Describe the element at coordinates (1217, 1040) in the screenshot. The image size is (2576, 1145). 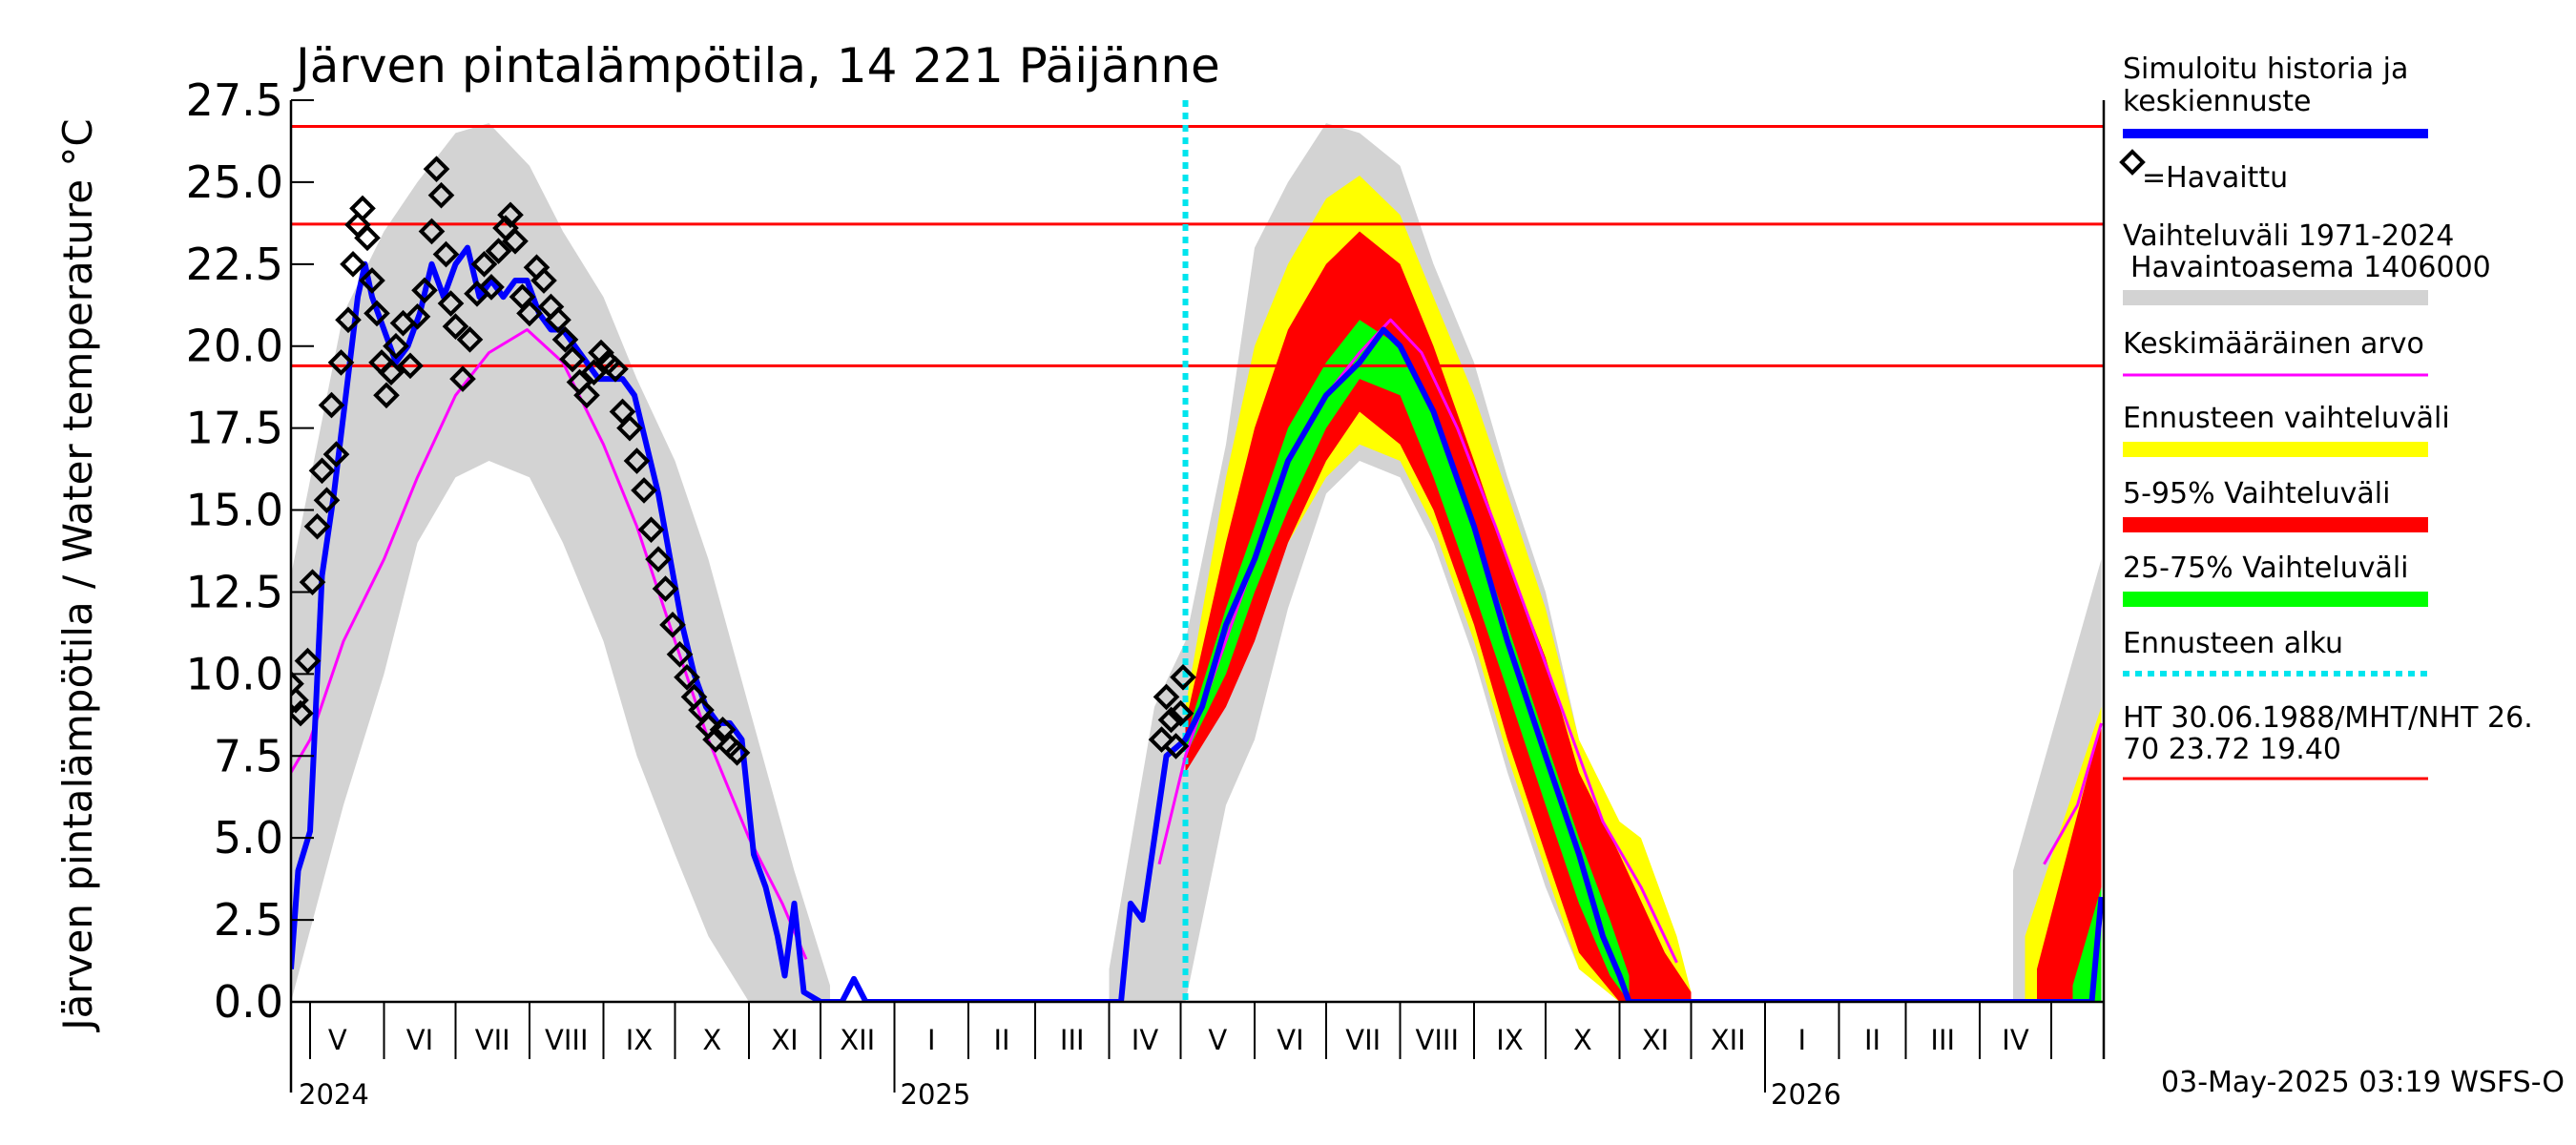
I see `month-label: V` at that location.